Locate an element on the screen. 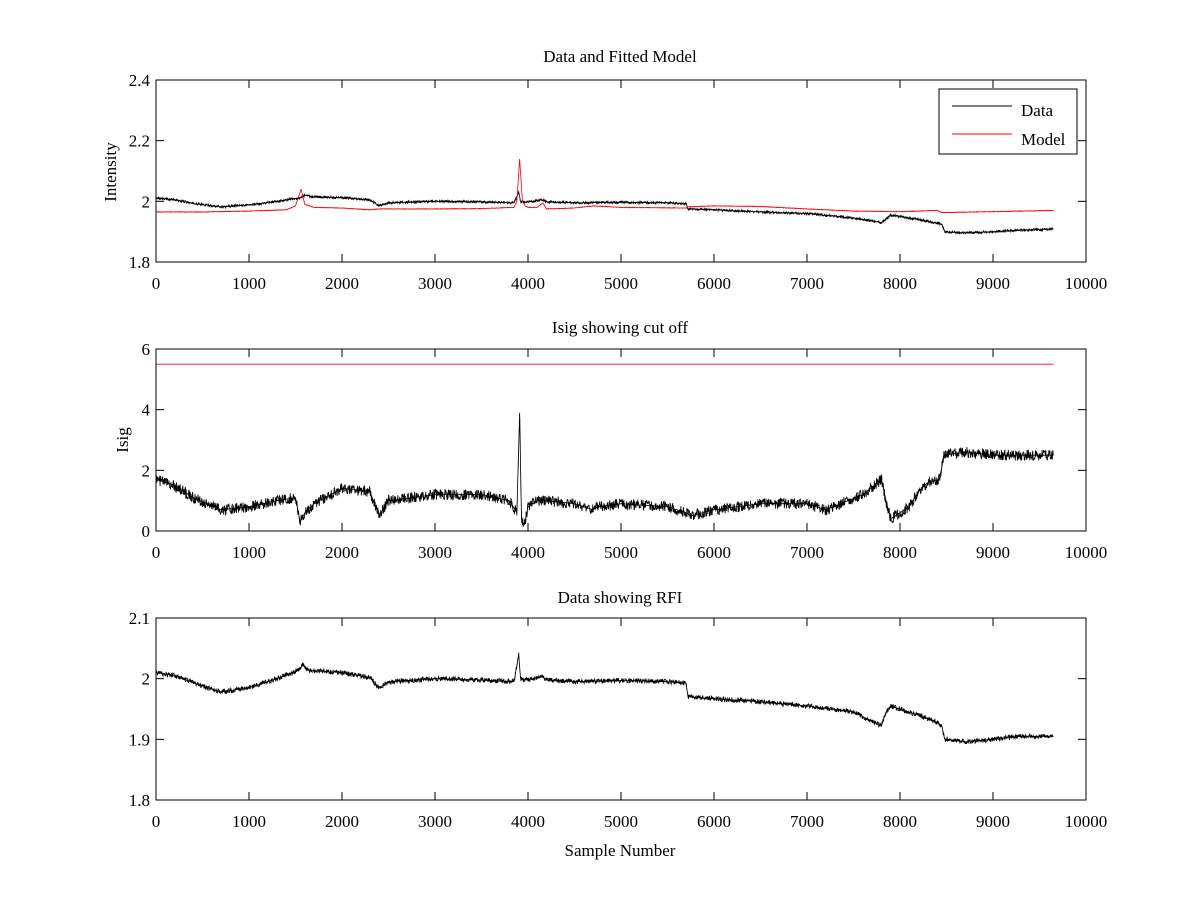  panel-3-x-tick-label: 6000 is located at coordinates (714, 821).